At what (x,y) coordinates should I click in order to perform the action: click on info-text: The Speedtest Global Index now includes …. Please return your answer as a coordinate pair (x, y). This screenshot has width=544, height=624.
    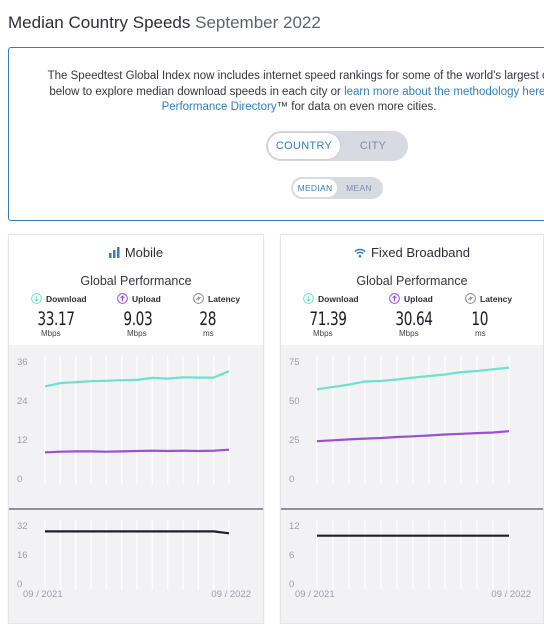
    Looking at the image, I should click on (276, 92).